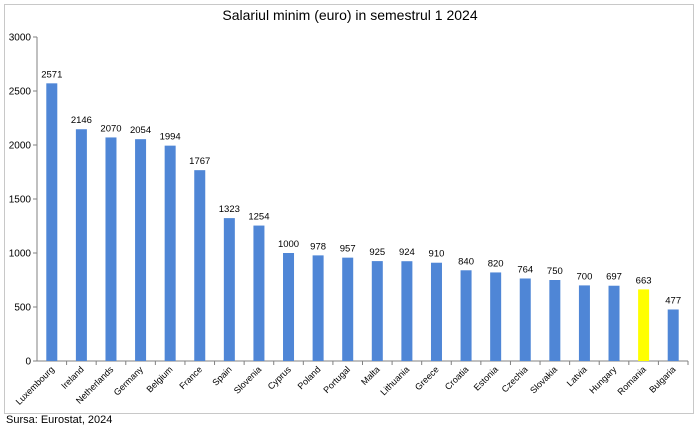  I want to click on bar-lithuania, so click(407, 311).